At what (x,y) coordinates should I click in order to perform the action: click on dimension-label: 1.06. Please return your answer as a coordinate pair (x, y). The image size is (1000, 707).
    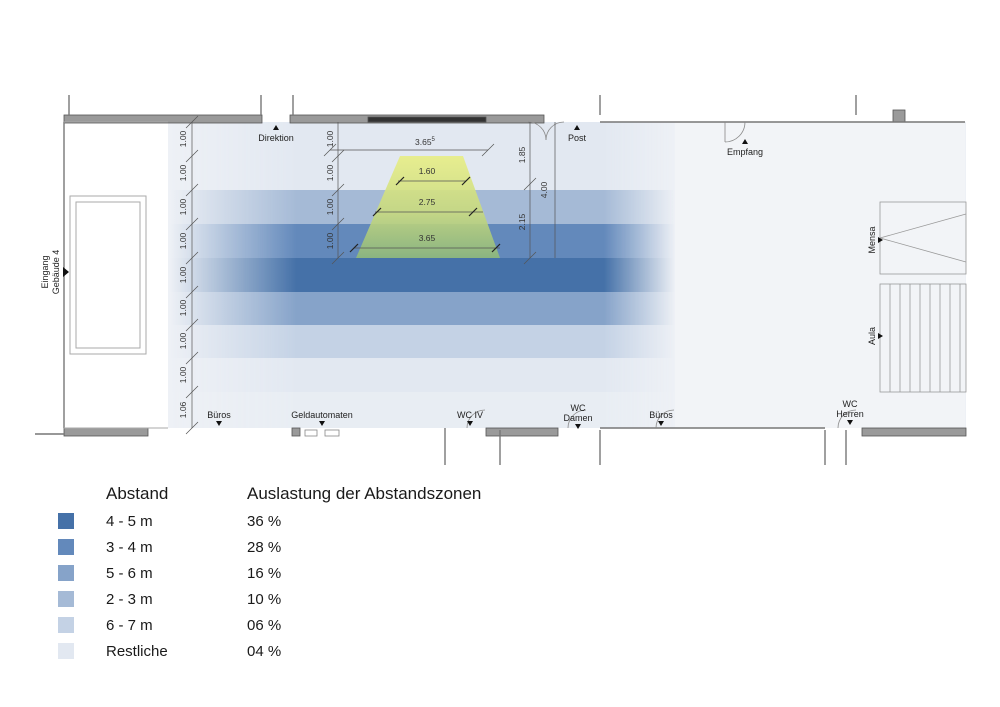
    Looking at the image, I should click on (183, 409).